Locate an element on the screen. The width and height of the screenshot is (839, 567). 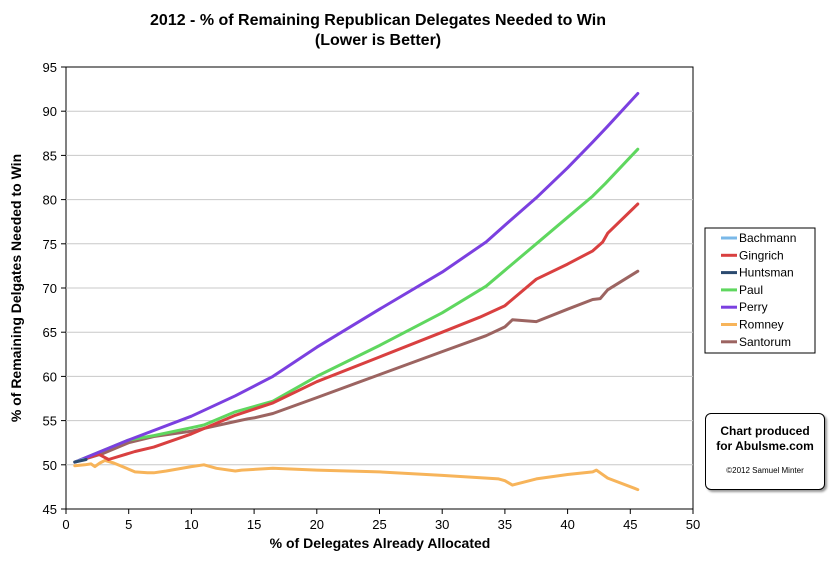
x-tick-label: 20 is located at coordinates (317, 524).